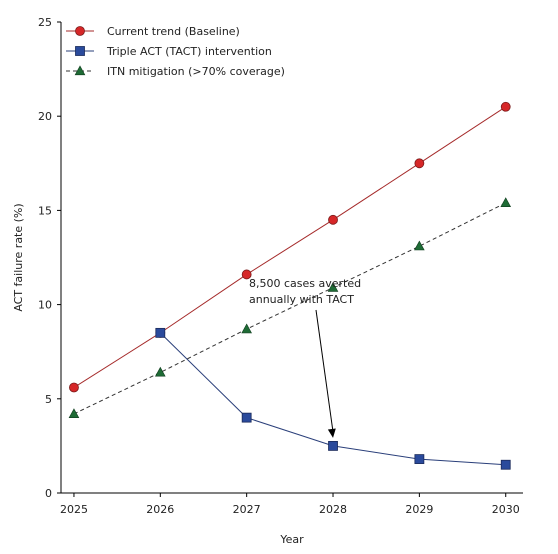  Describe the element at coordinates (74, 509) in the screenshot. I see `x-tick-label: 2025` at that location.